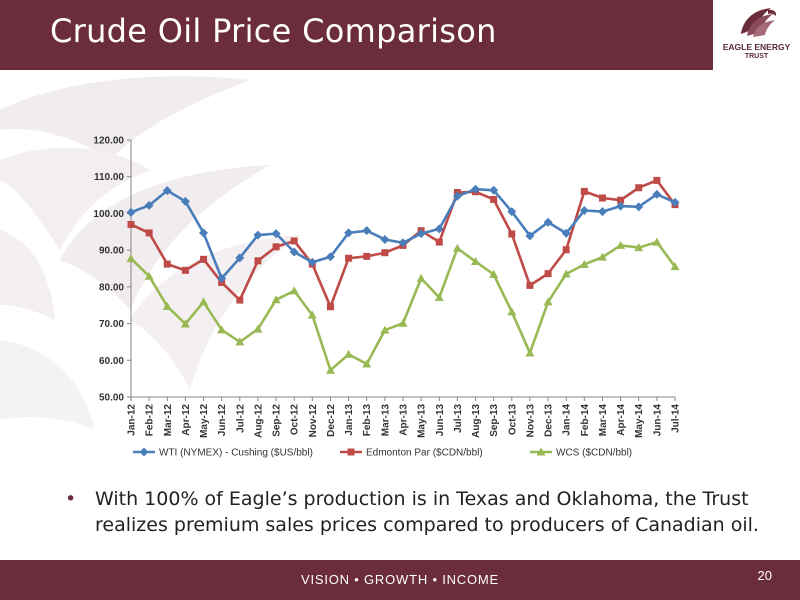  What do you see at coordinates (111, 287) in the screenshot?
I see `y-tick-label: 80.00` at bounding box center [111, 287].